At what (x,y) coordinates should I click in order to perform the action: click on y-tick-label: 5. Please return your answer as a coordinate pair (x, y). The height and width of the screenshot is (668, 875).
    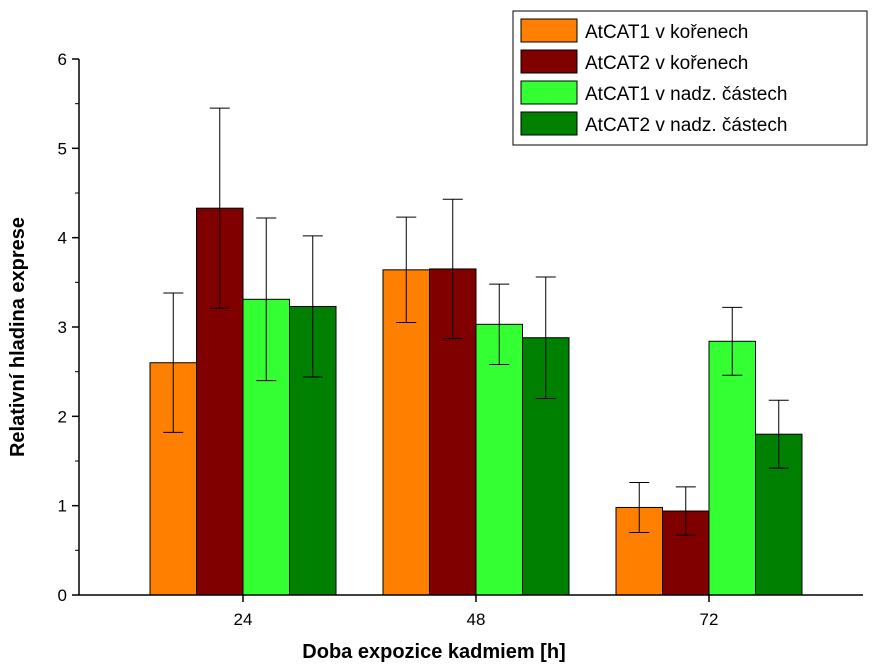
    Looking at the image, I should click on (62, 148).